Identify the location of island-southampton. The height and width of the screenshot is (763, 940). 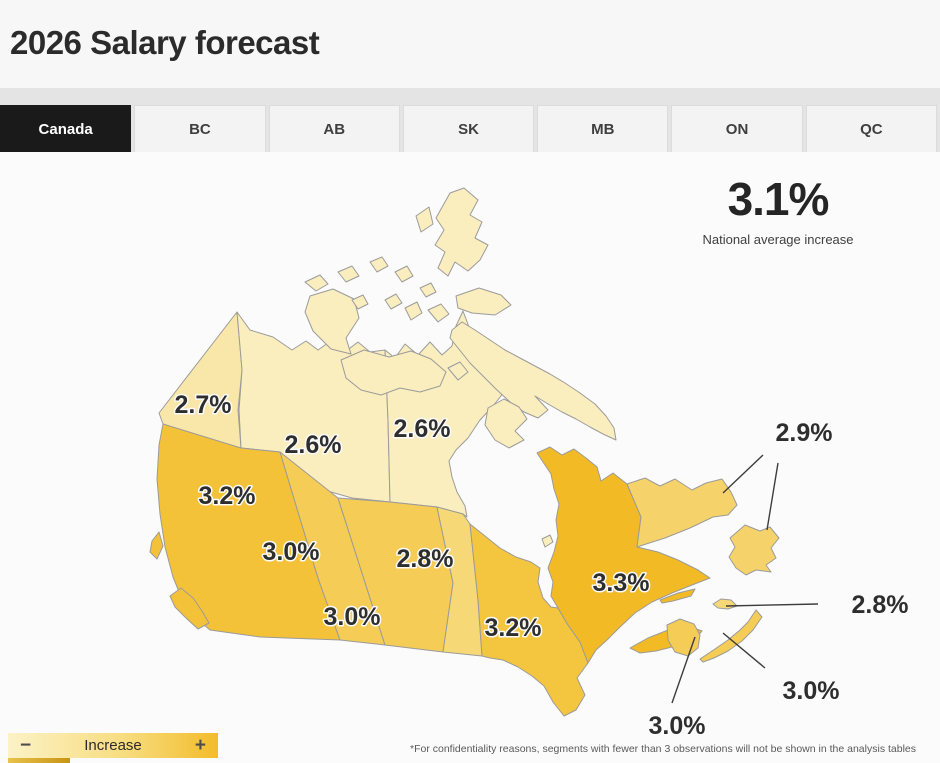
(506, 423).